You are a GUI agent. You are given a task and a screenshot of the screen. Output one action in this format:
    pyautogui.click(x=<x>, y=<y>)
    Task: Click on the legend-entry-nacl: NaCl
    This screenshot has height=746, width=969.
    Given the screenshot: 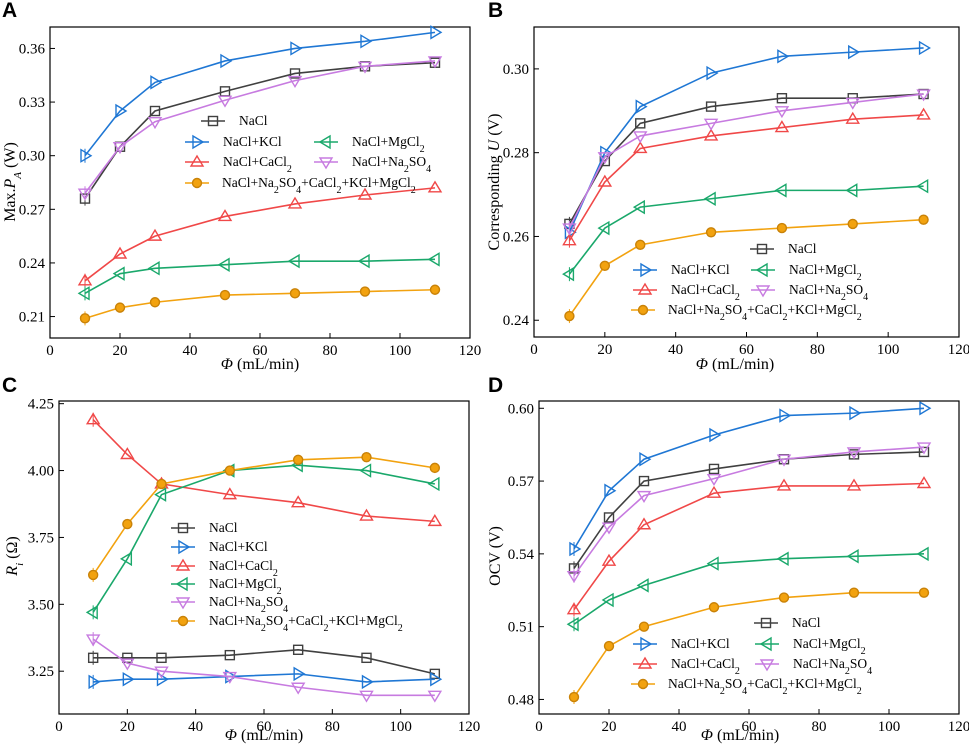 What is the action you would take?
    pyautogui.click(x=223, y=527)
    